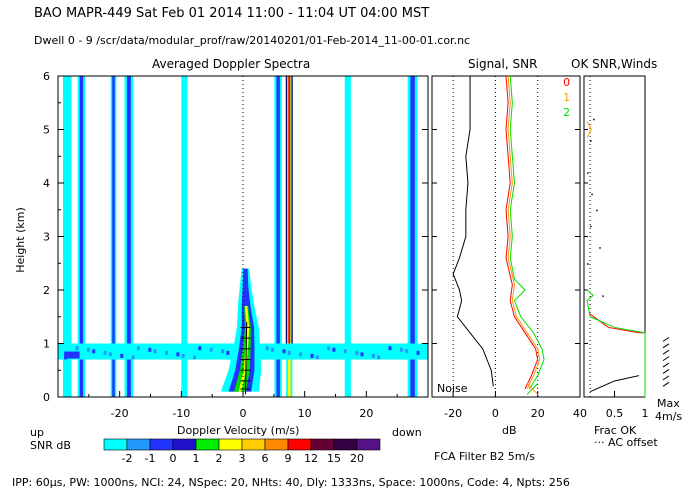  Describe the element at coordinates (566, 82) in the screenshot. I see `snr-legend-0: 0` at that location.